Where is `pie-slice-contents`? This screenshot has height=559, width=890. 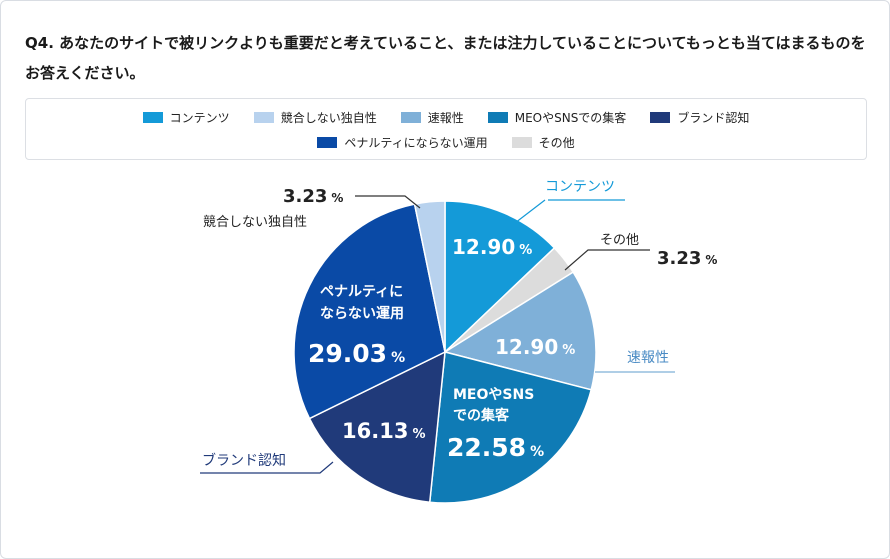 pie-slice-contents is located at coordinates (500, 277).